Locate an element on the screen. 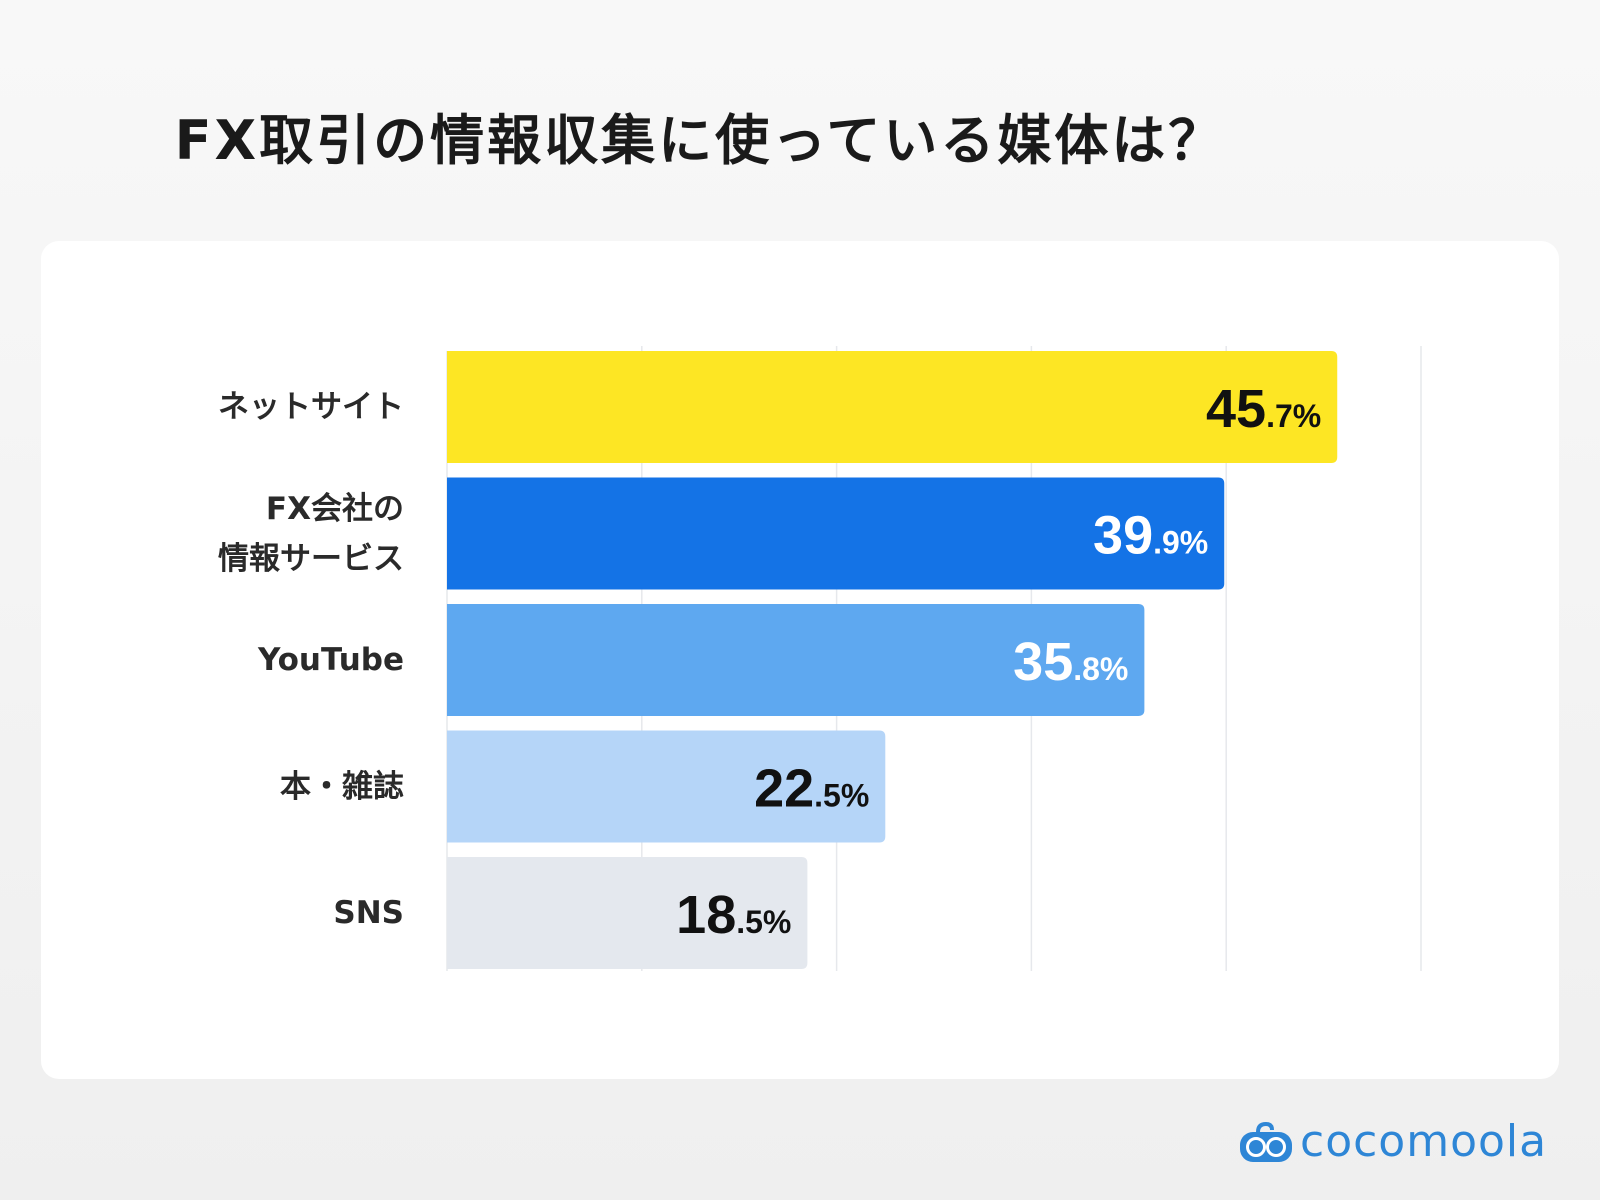  data-label: 35.8% is located at coordinates (1070, 662).